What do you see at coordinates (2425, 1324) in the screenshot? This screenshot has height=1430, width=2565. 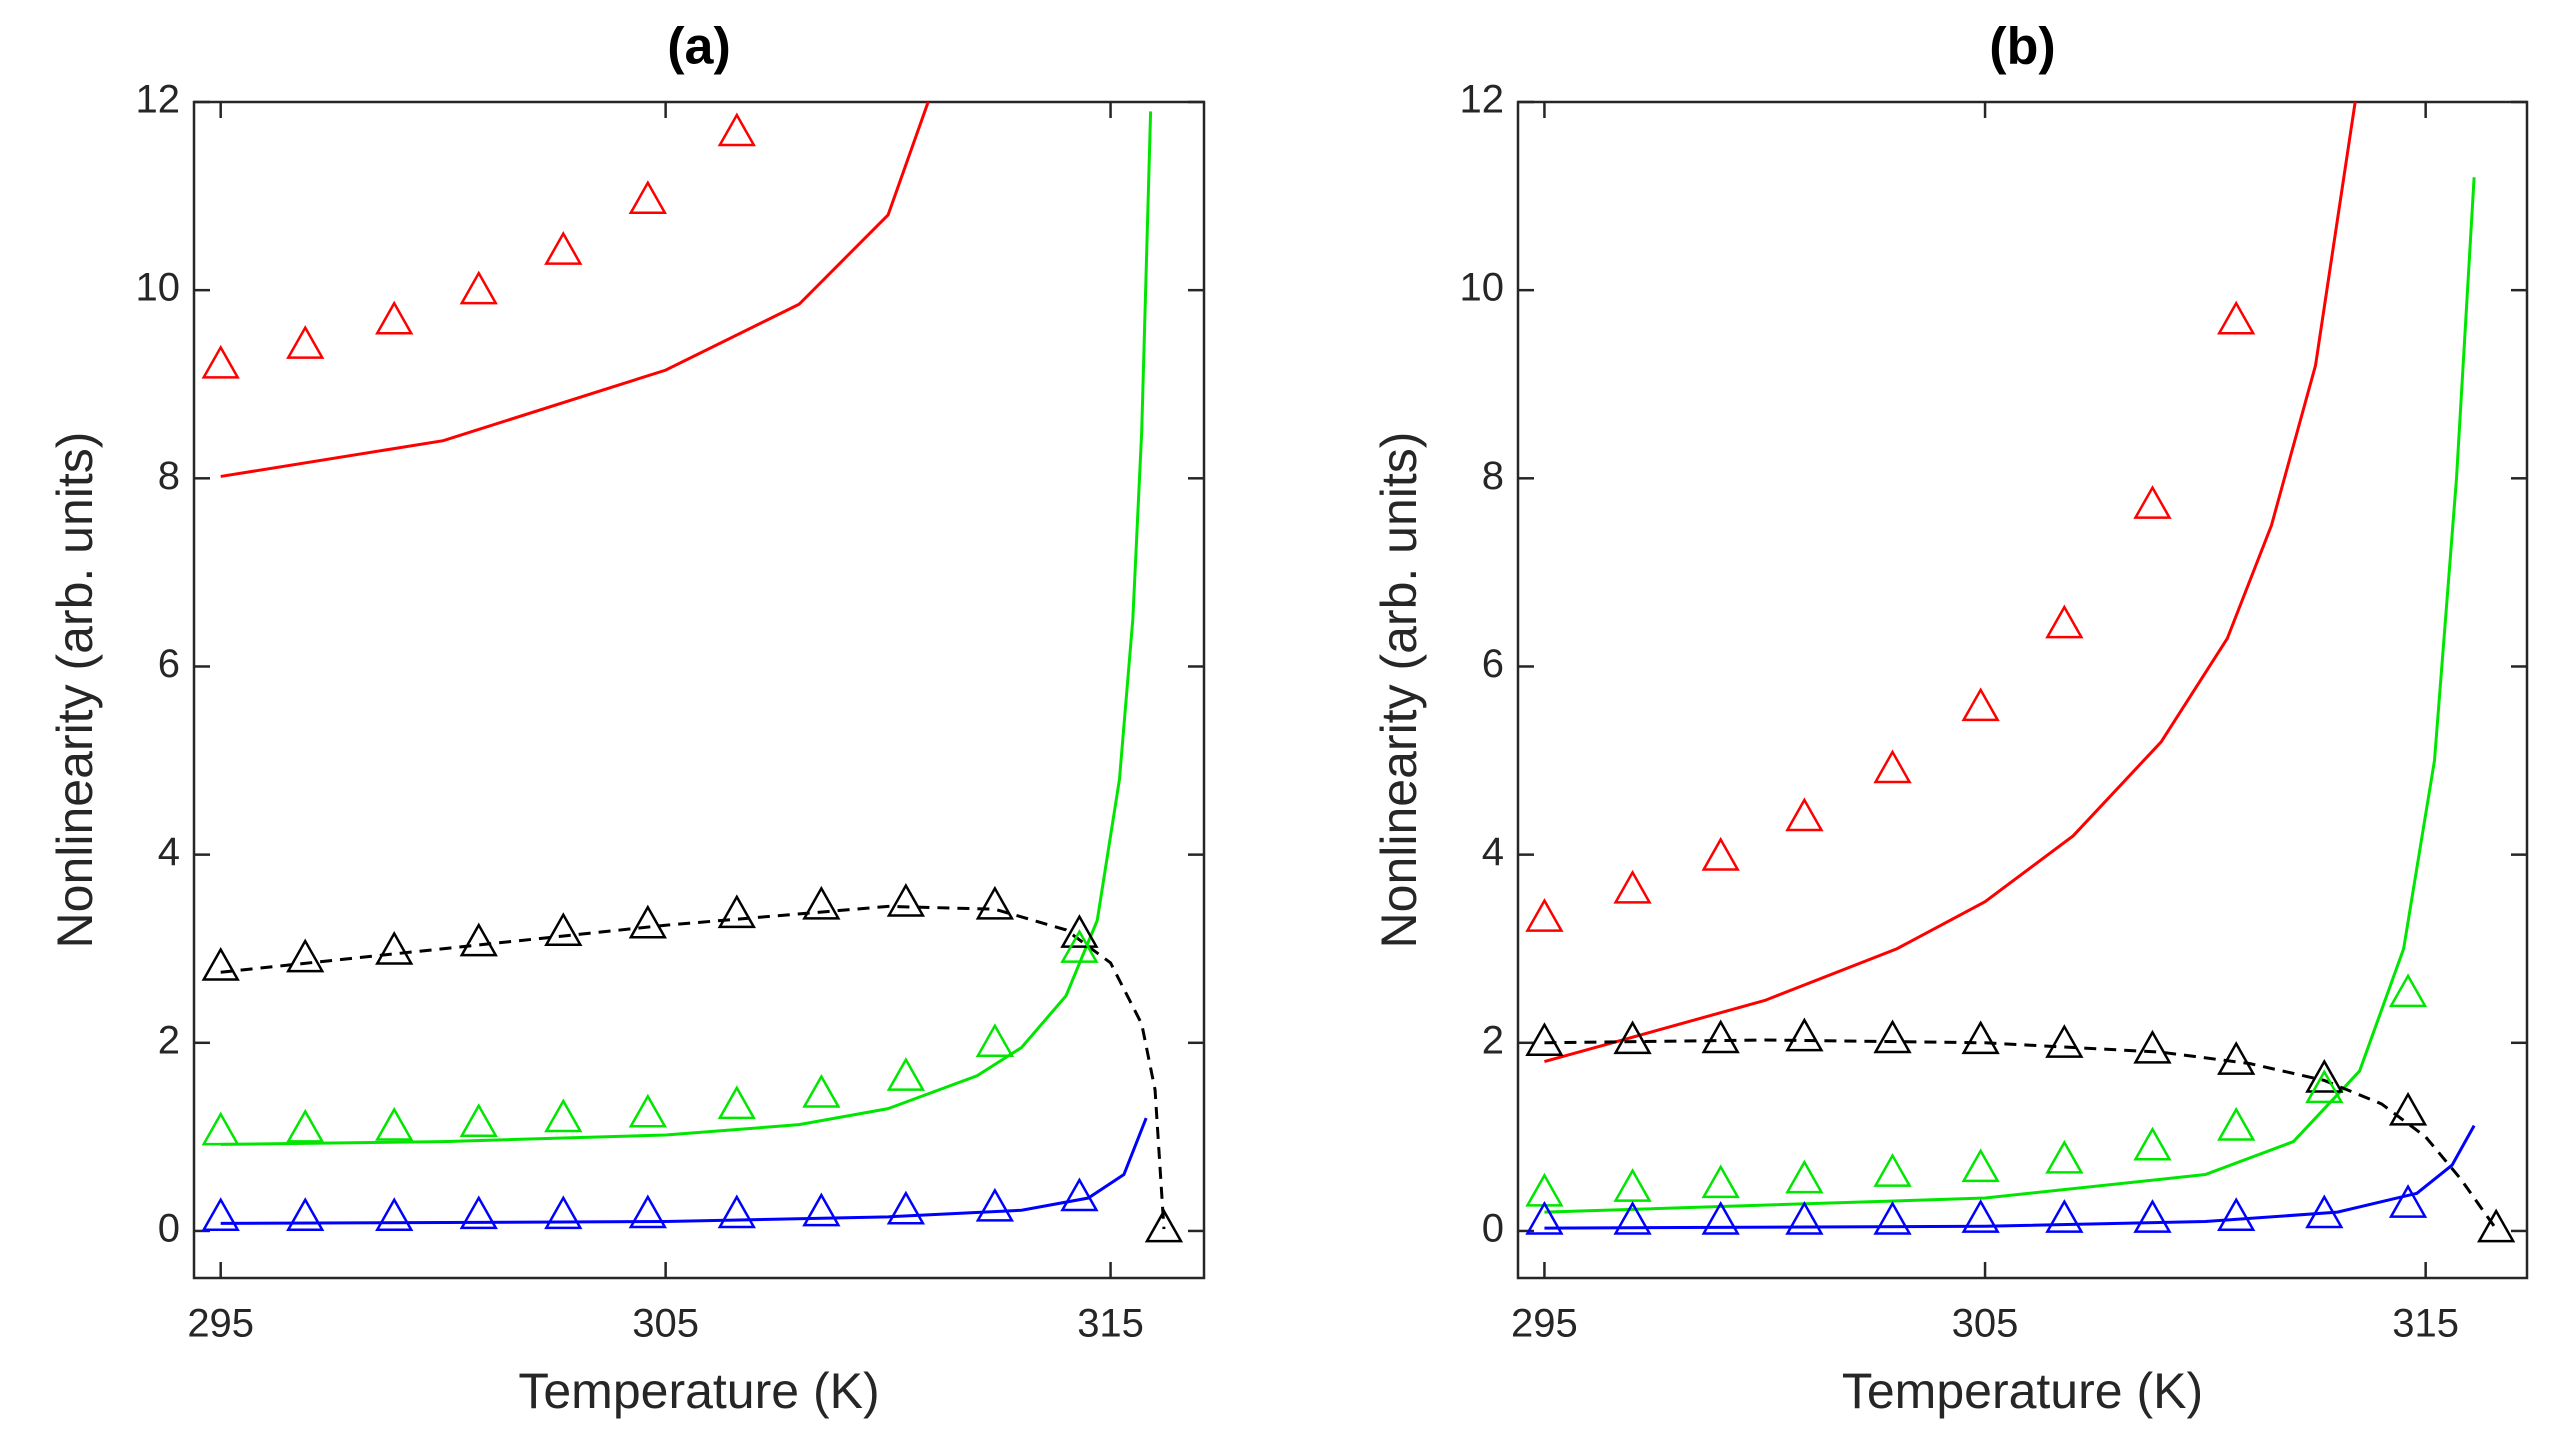 I see `x-tick-label: 315` at bounding box center [2425, 1324].